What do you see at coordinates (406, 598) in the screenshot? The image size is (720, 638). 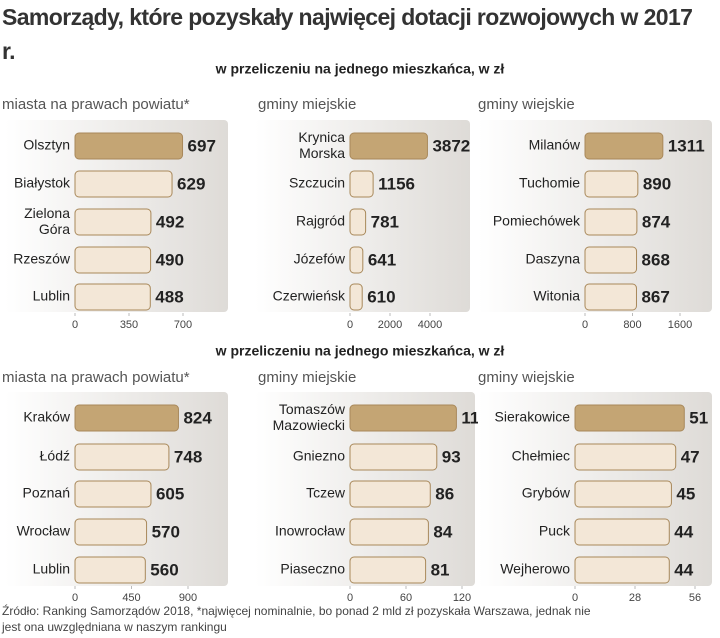 I see `x-tick-label: 60` at bounding box center [406, 598].